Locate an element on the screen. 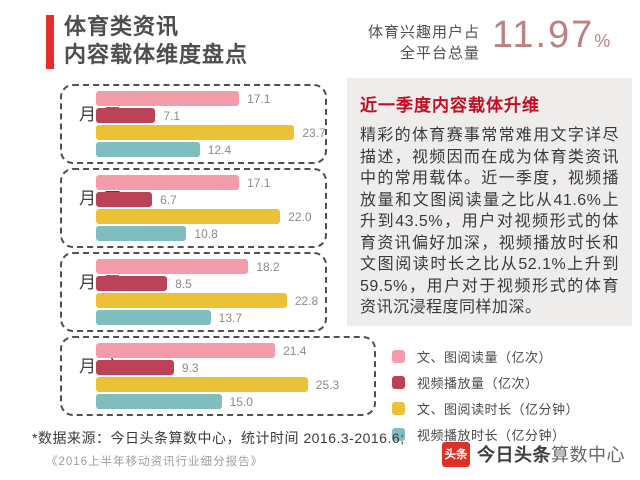 The image size is (640, 480). bar-value-label: 13.7 is located at coordinates (230, 317).